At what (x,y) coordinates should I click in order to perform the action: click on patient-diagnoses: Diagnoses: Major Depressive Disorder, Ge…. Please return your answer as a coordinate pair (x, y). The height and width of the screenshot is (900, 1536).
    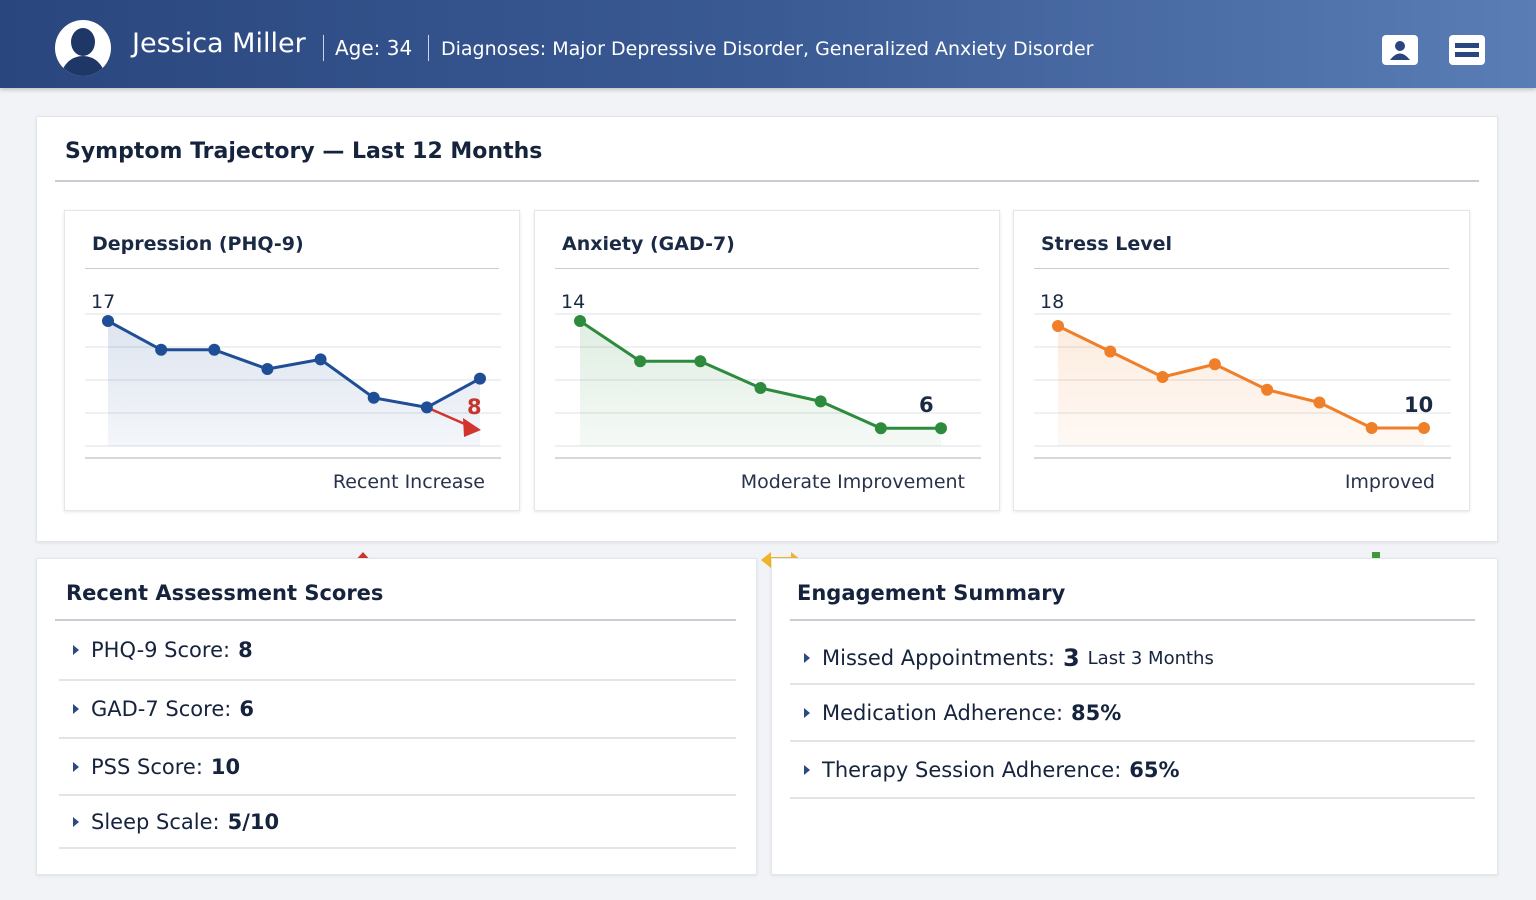
    Looking at the image, I should click on (767, 49).